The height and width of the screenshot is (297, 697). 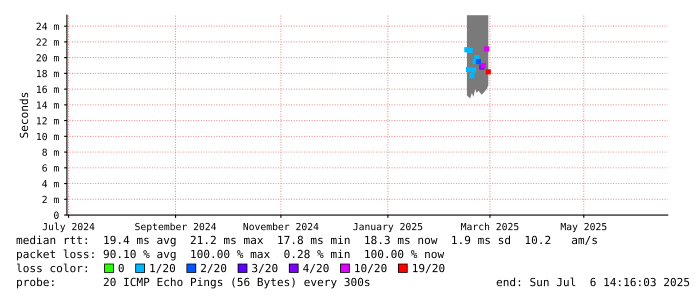 What do you see at coordinates (281, 226) in the screenshot?
I see `x-tick-label: November 2024` at bounding box center [281, 226].